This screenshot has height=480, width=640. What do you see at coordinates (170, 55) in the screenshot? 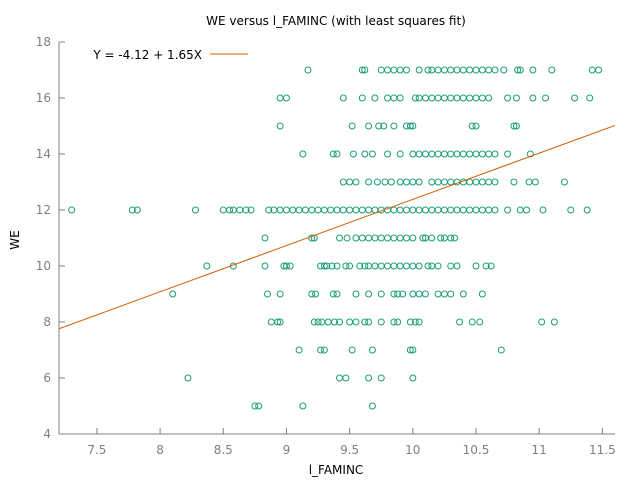
I see `legend: Y = -4.12 + 1.65X` at bounding box center [170, 55].